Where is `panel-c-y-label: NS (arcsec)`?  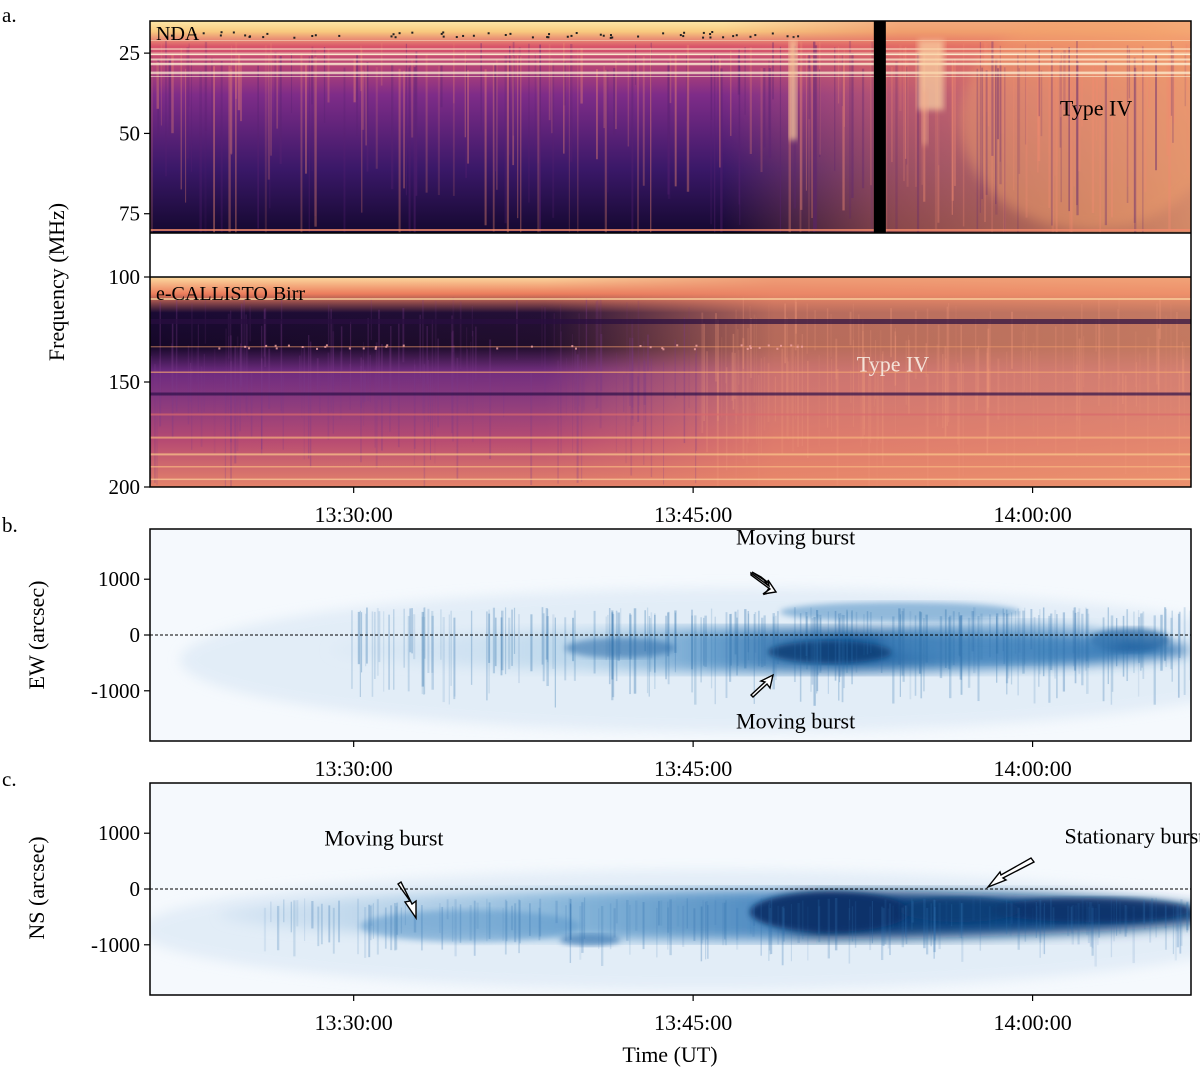
panel-c-y-label: NS (arcsec) is located at coordinates (36, 887).